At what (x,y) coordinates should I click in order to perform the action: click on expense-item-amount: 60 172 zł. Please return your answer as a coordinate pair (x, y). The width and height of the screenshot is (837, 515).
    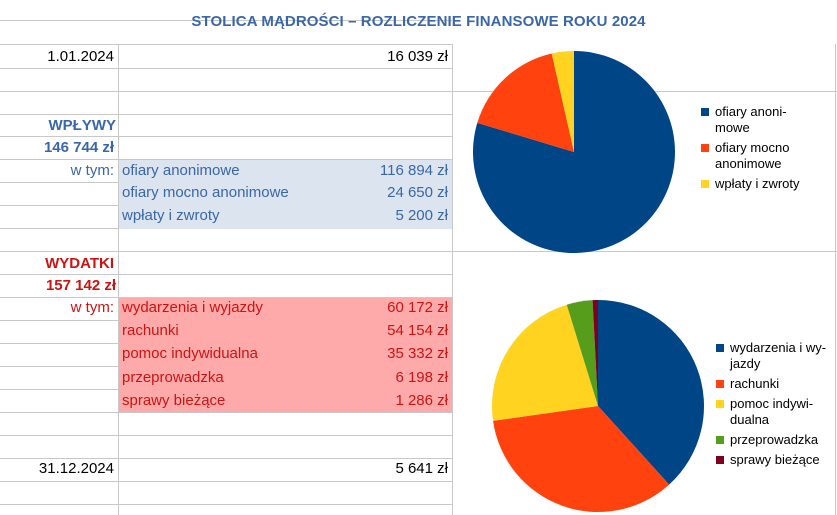
    Looking at the image, I should click on (417, 307).